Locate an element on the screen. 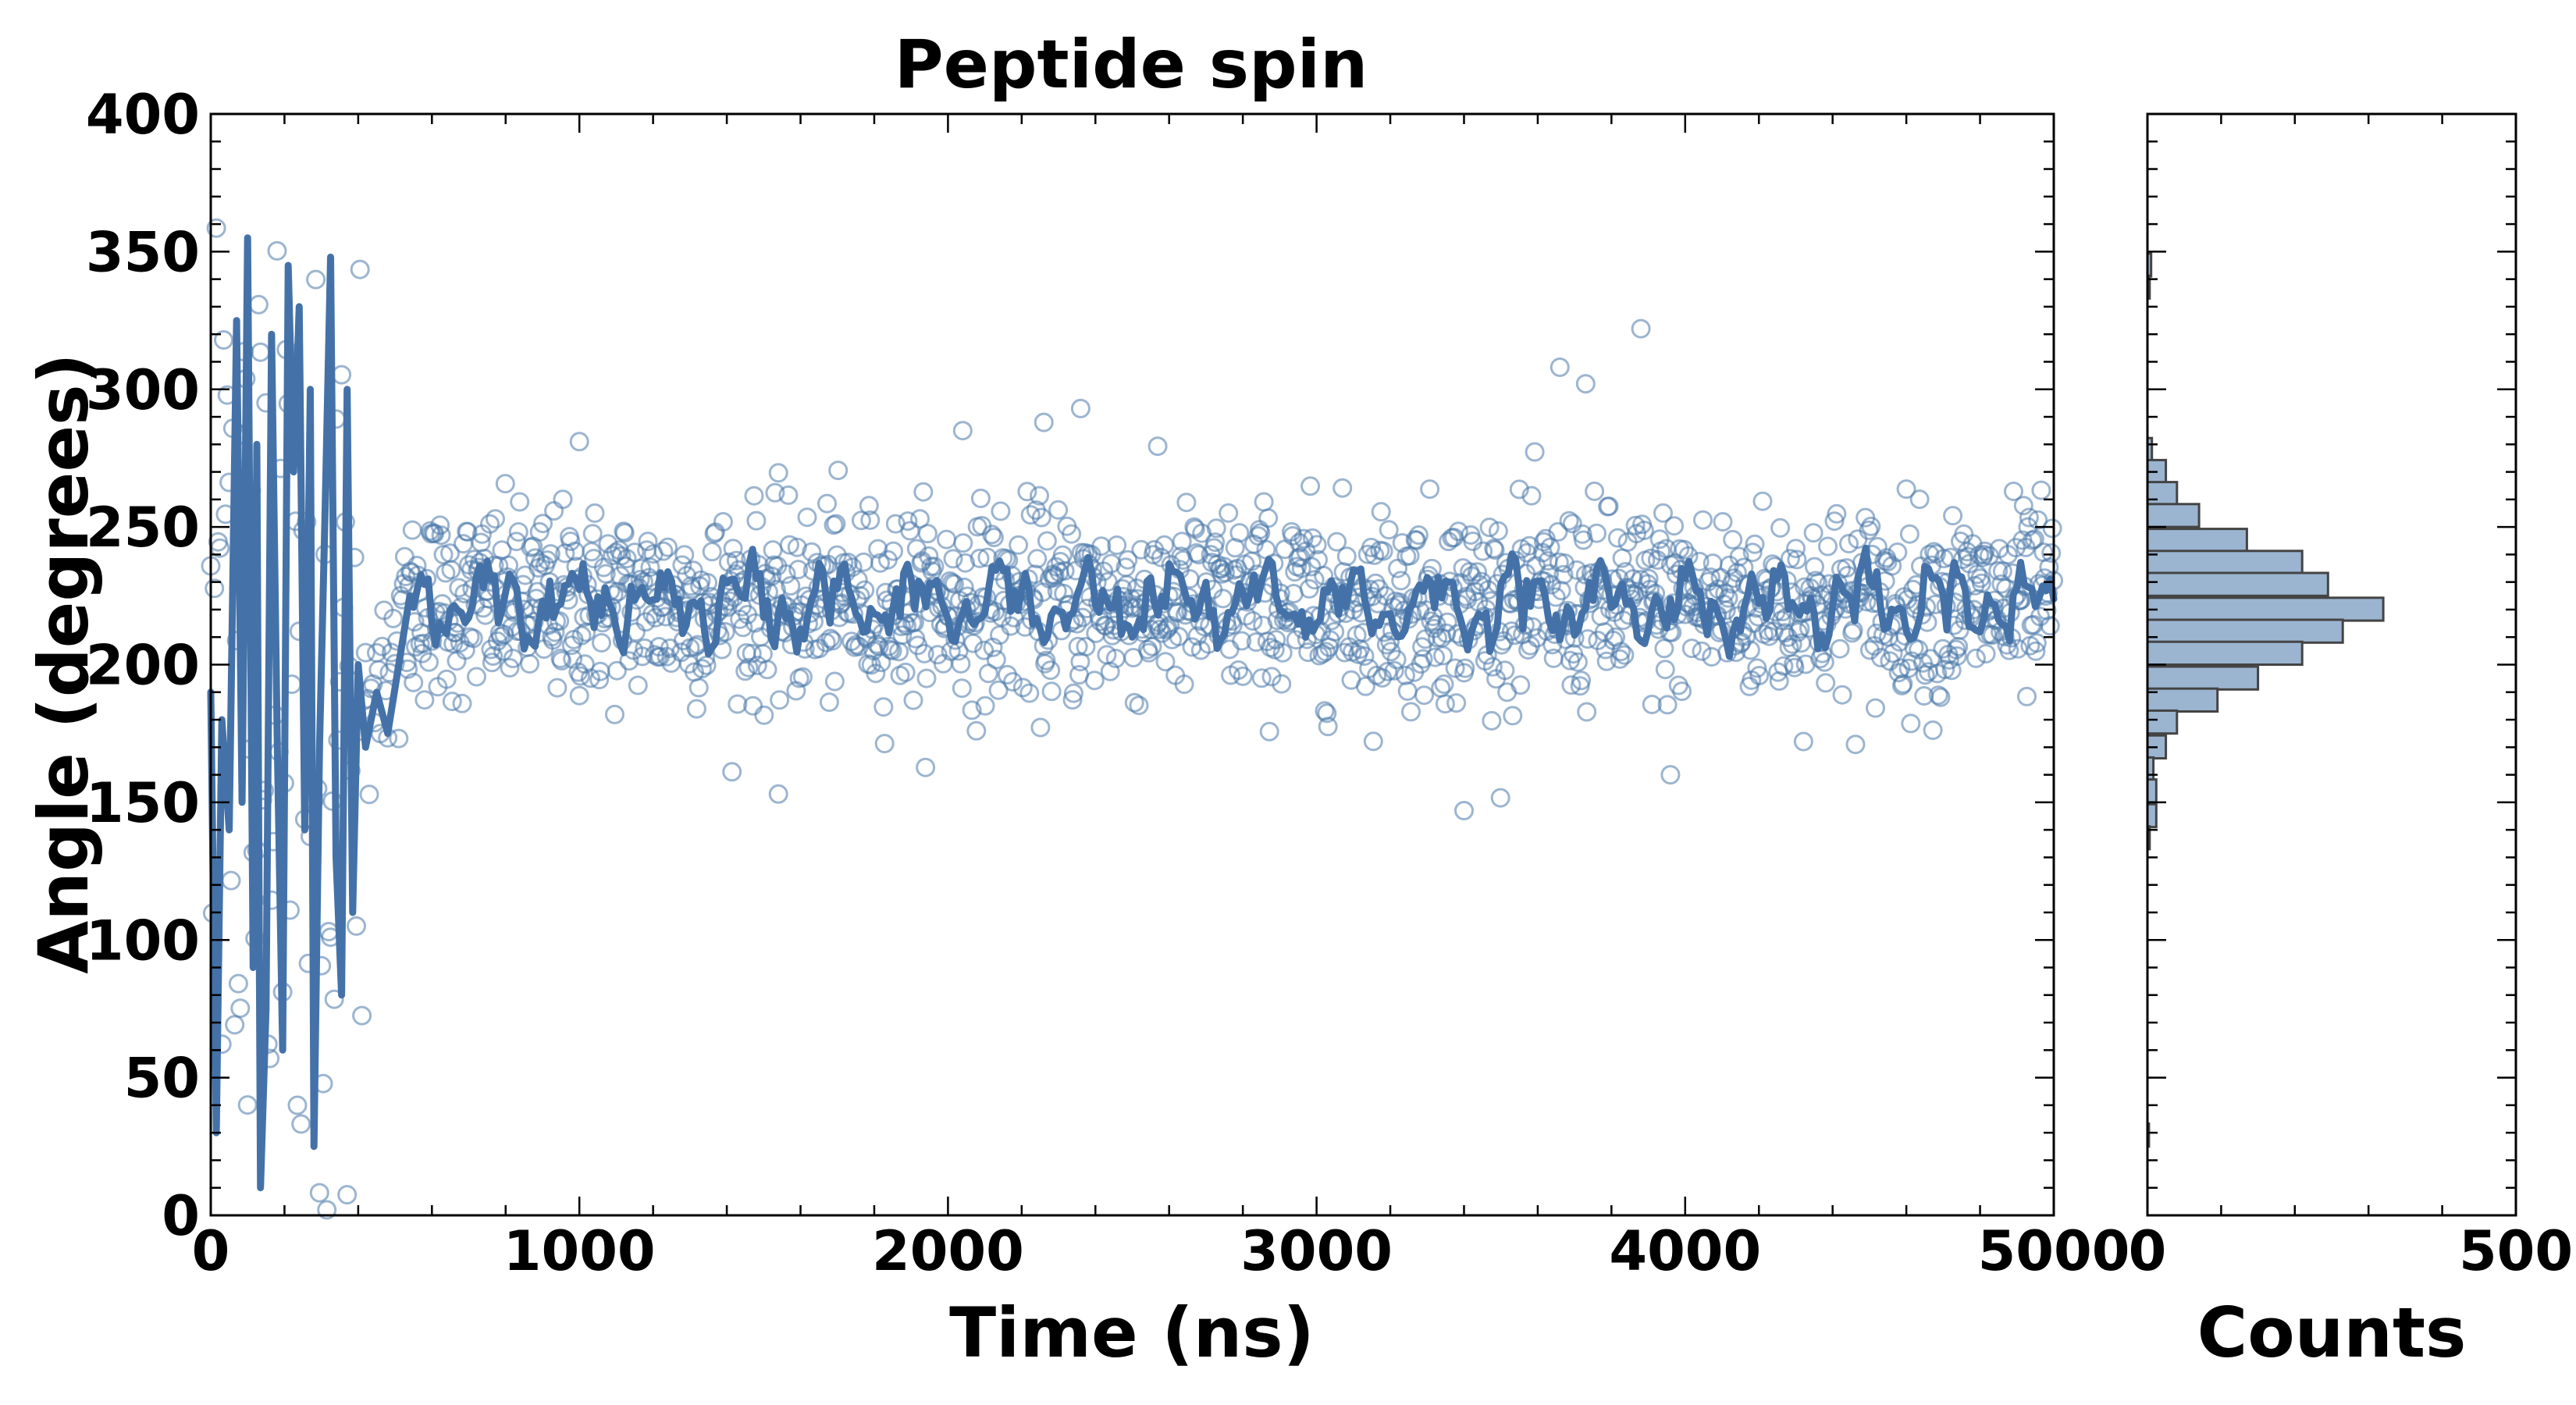 The width and height of the screenshot is (2576, 1405). x-tick-label: 0 is located at coordinates (211, 1251).